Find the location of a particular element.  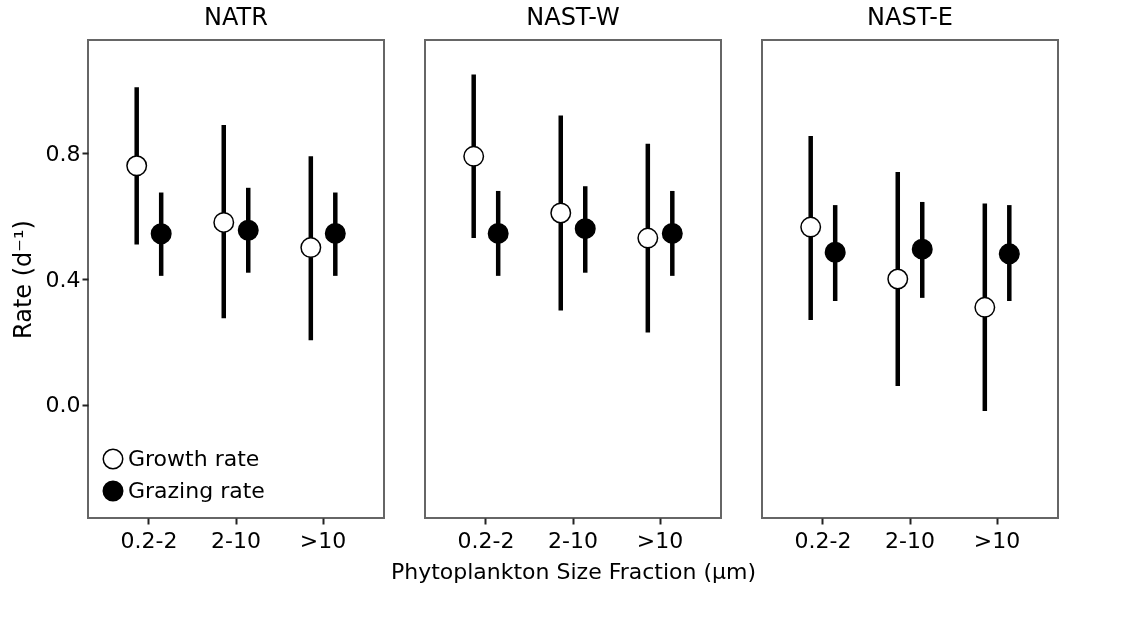

y-tick-label: 0.4 is located at coordinates (63, 279).